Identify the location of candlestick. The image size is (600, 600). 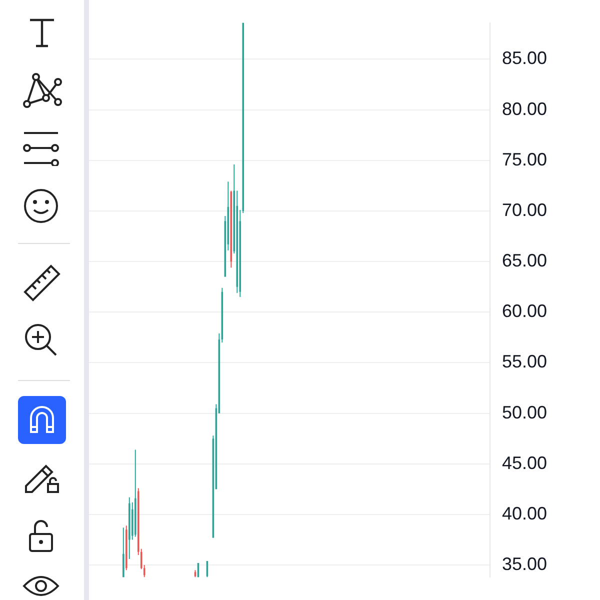
(123, 552).